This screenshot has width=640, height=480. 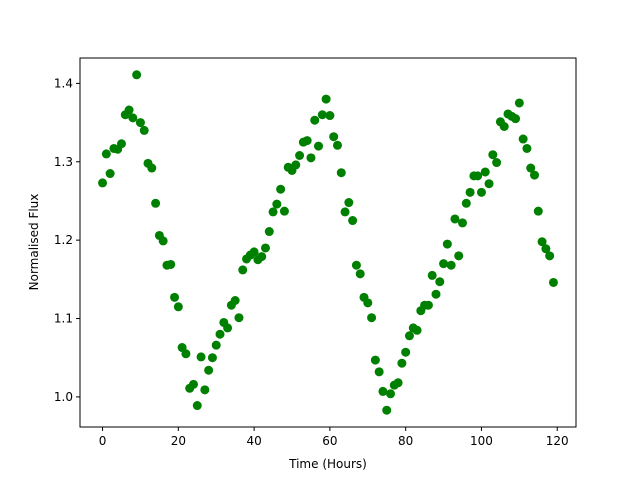 What do you see at coordinates (63, 83) in the screenshot?
I see `y-tick-label: 1.4` at bounding box center [63, 83].